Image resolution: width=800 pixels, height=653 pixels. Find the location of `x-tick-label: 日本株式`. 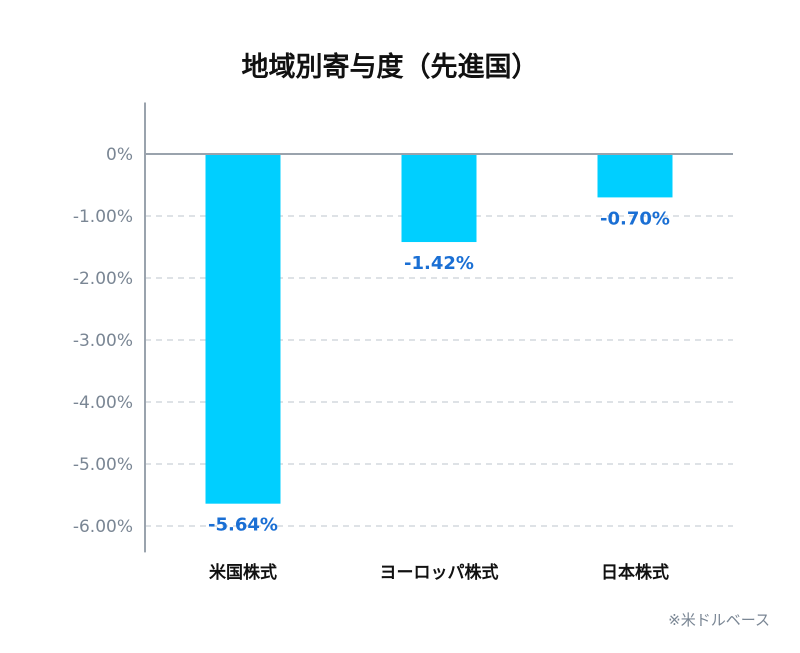

x-tick-label: 日本株式 is located at coordinates (635, 572).